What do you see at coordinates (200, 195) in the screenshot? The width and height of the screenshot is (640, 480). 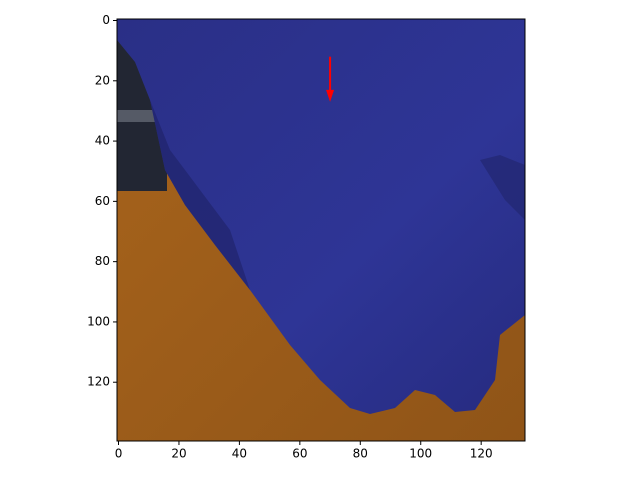 I see `cloth-shadow` at bounding box center [200, 195].